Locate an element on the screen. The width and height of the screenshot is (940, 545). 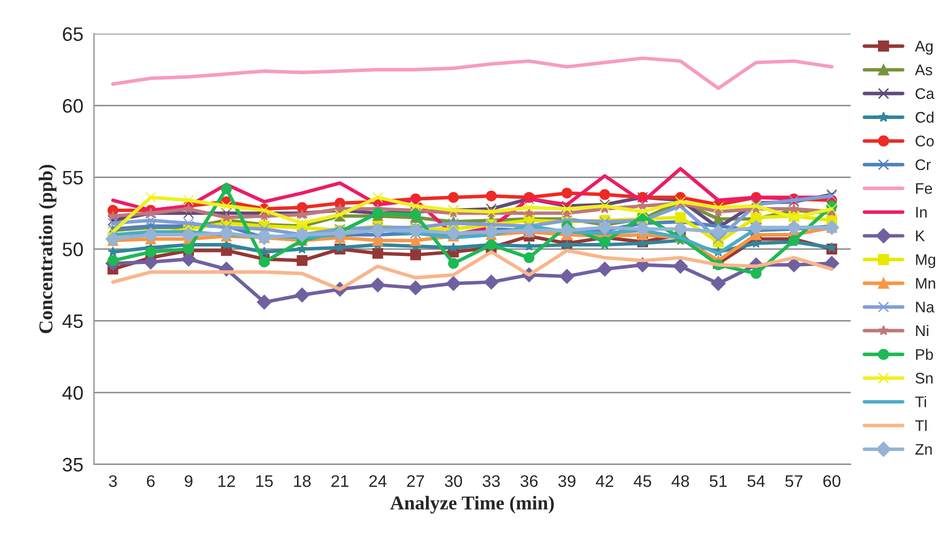
legend-label: In is located at coordinates (921, 212).